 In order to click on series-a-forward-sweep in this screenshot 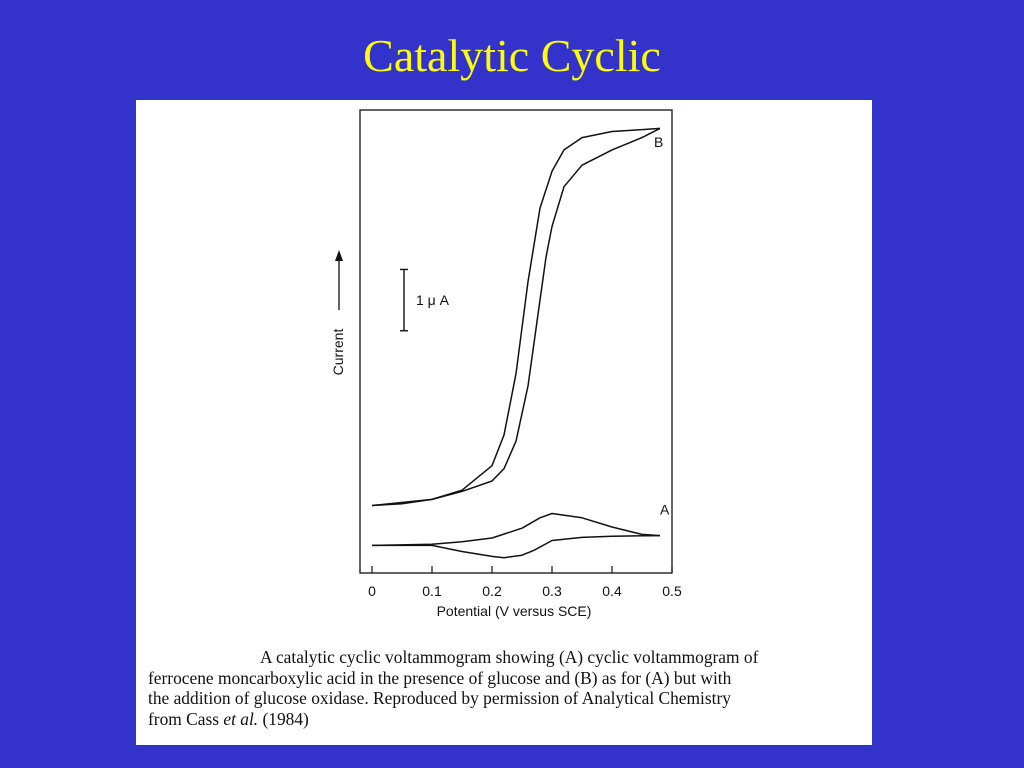, I will do `click(516, 529)`.